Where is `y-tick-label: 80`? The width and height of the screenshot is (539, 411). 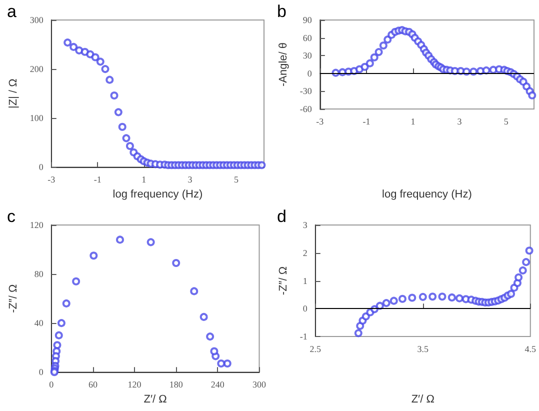 y-tick-label: 80 is located at coordinates (39, 274).